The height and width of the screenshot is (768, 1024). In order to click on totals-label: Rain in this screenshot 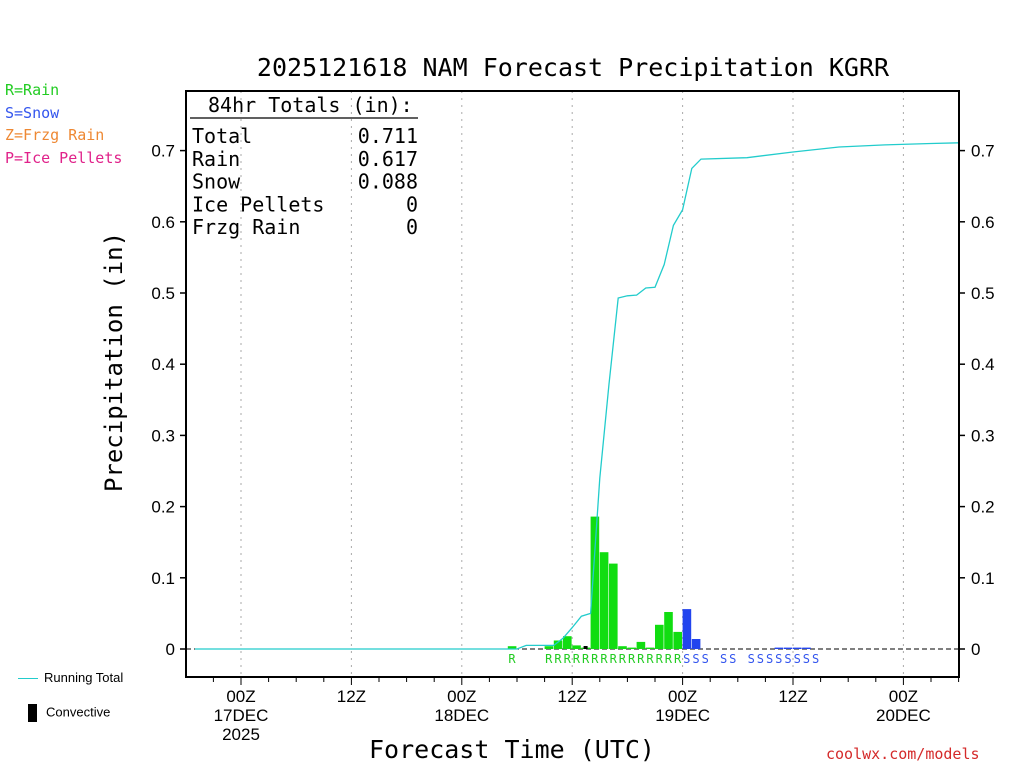, I will do `click(216, 159)`.